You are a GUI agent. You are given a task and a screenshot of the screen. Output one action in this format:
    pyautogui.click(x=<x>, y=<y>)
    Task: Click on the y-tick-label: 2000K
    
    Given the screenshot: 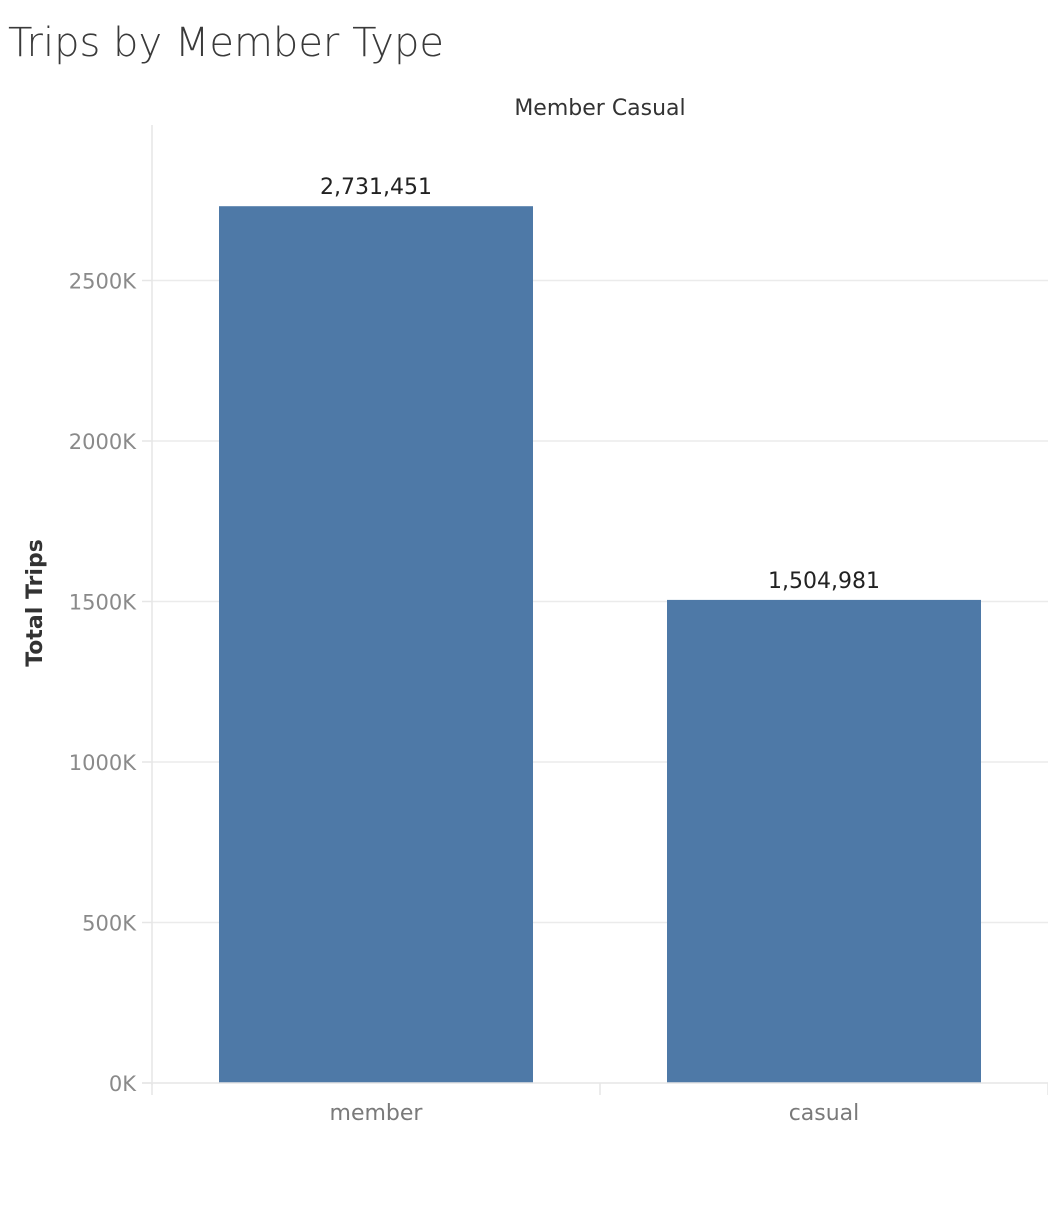 What is the action you would take?
    pyautogui.click(x=103, y=442)
    